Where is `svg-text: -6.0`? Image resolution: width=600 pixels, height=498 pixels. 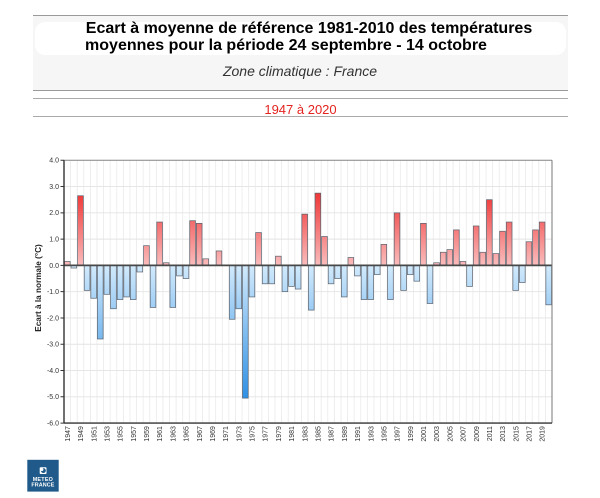
svg-text: -6.0 is located at coordinates (53, 423).